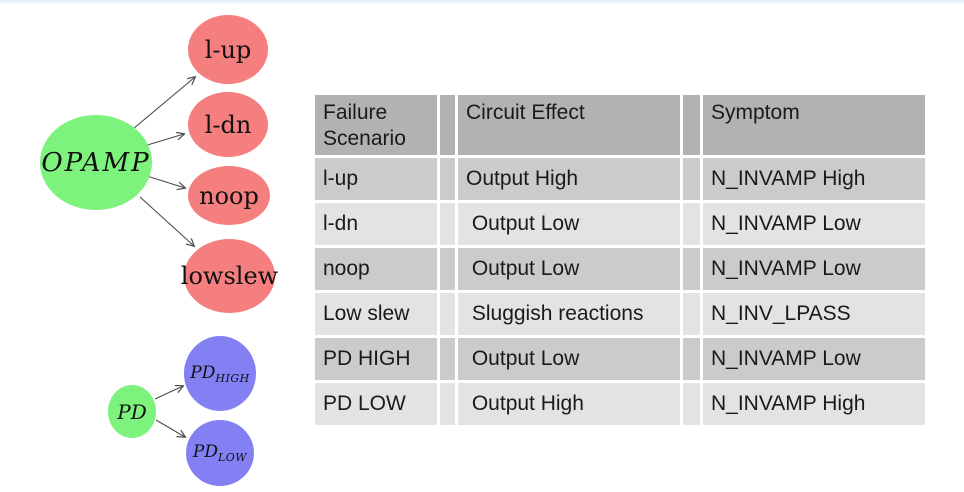 This screenshot has width=964, height=492. I want to click on node-noop-label: noop, so click(229, 195).